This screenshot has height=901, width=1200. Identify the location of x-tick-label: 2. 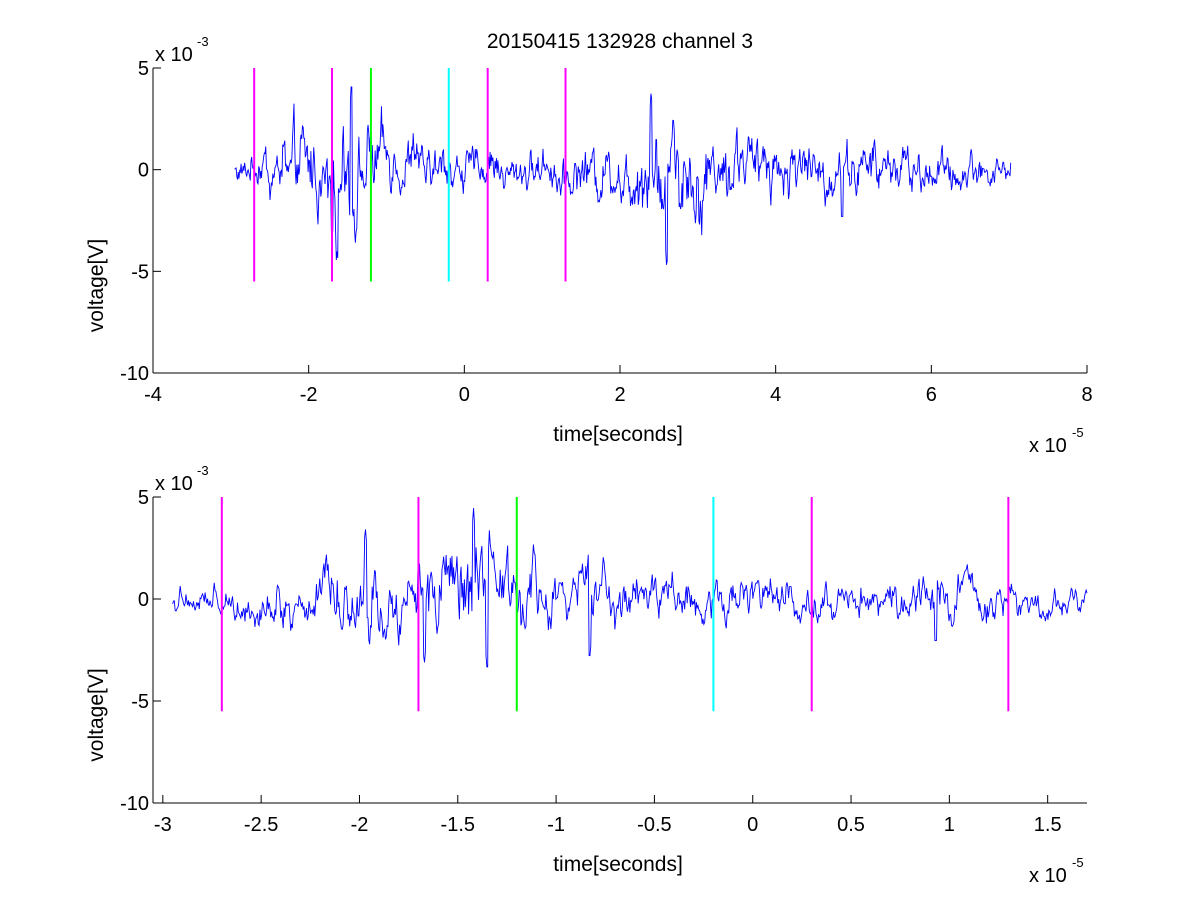
(619, 395).